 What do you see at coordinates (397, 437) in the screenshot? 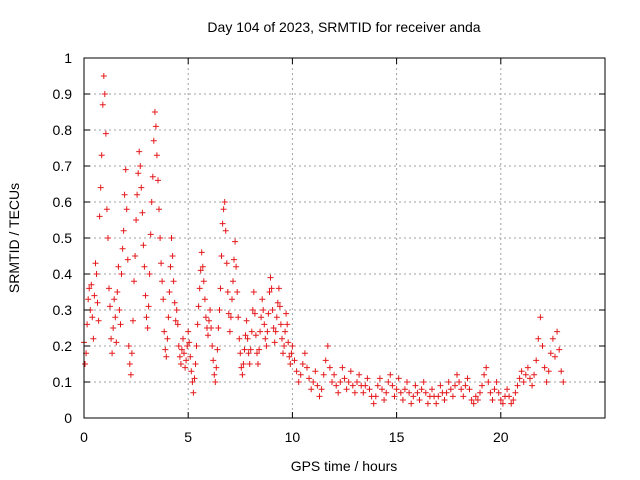
I see `x-tick-label: 15` at bounding box center [397, 437].